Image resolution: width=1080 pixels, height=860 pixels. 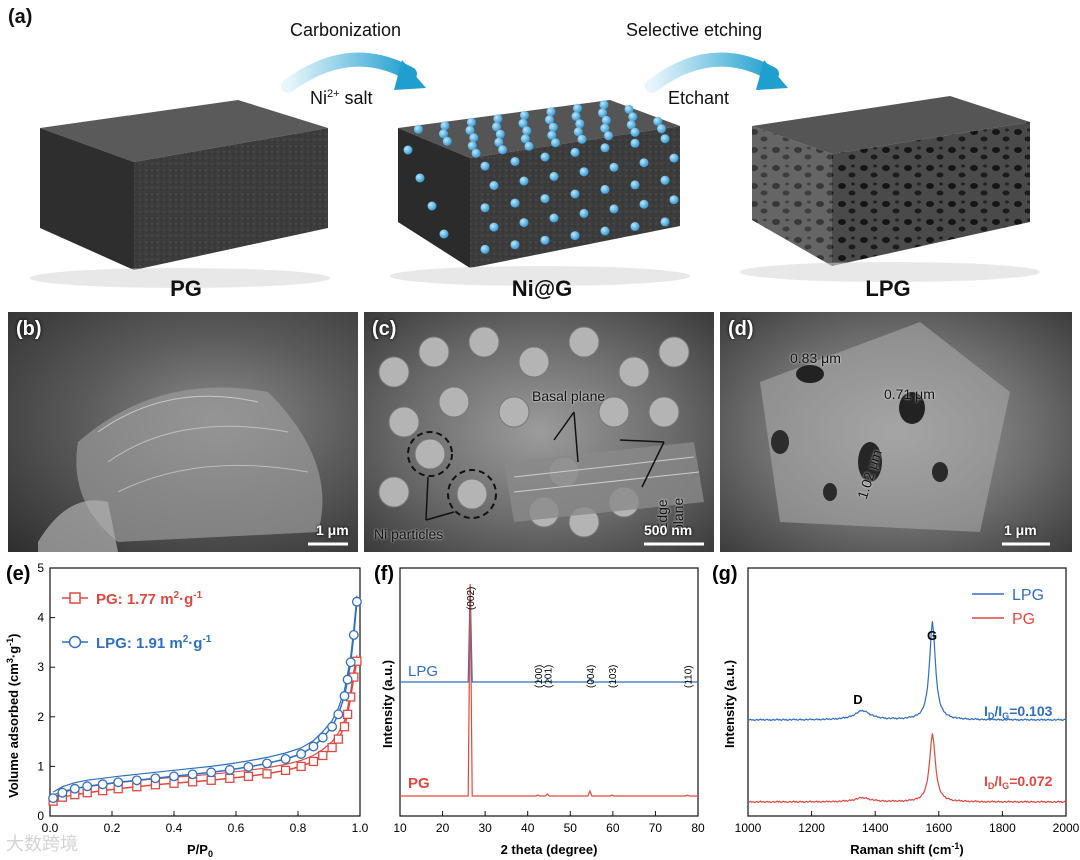 I want to click on x-tick-label: 2000, so click(x=1066, y=828).